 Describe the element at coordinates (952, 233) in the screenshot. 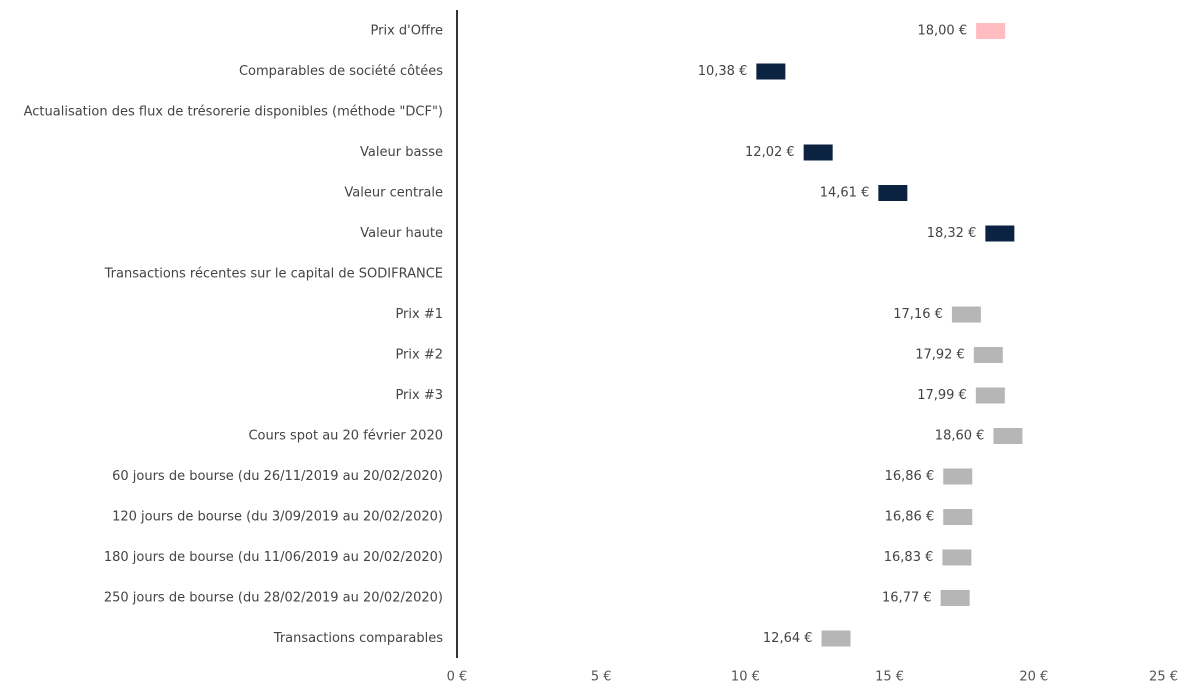

I see `data-label: 18,32 €` at that location.